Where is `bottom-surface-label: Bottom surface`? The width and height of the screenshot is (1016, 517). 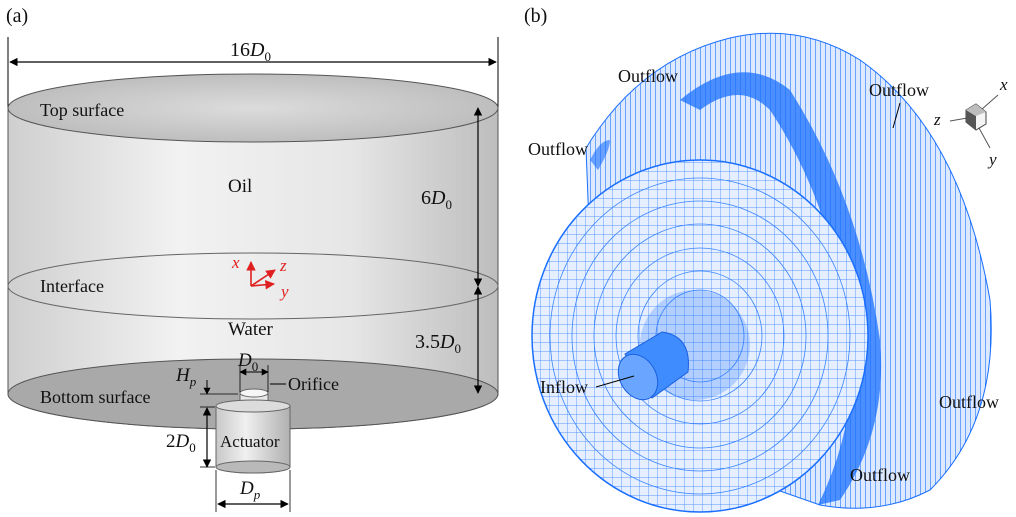 bottom-surface-label: Bottom surface is located at coordinates (95, 397).